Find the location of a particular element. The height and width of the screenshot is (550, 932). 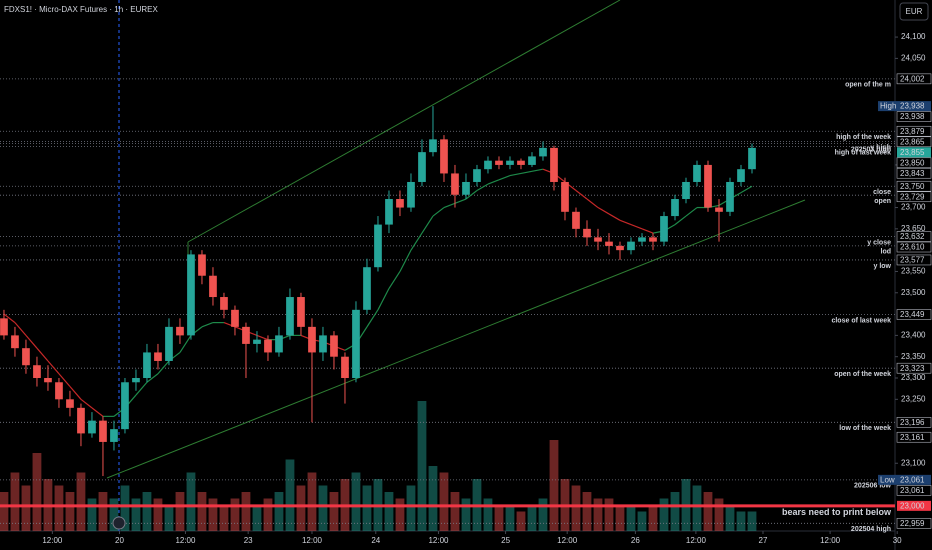

y-tick-label: 23,300 is located at coordinates (913, 377).